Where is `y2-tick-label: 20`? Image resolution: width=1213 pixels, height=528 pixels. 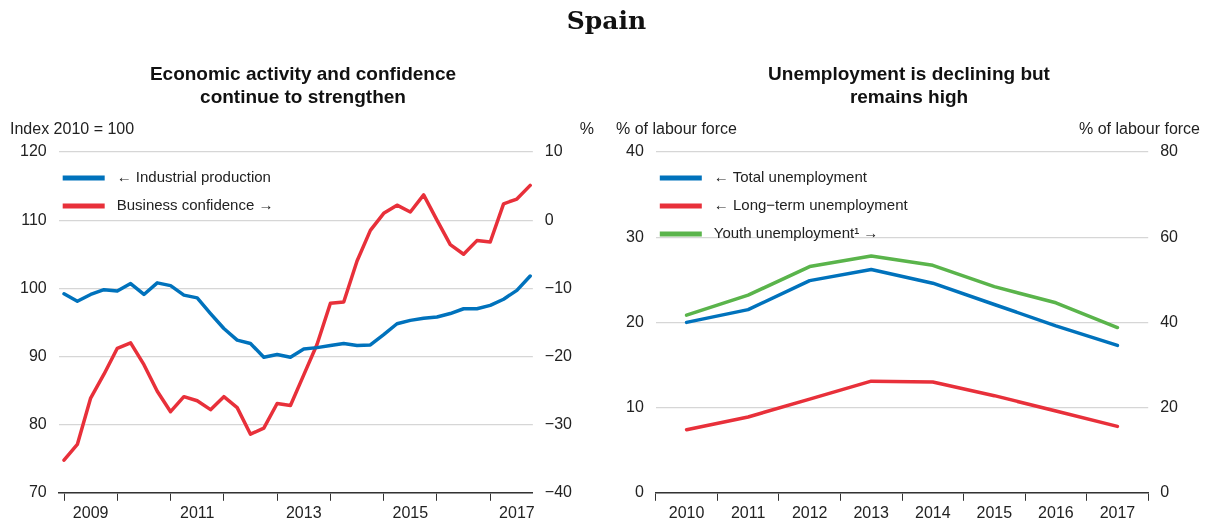
y2-tick-label: 20 is located at coordinates (1169, 407).